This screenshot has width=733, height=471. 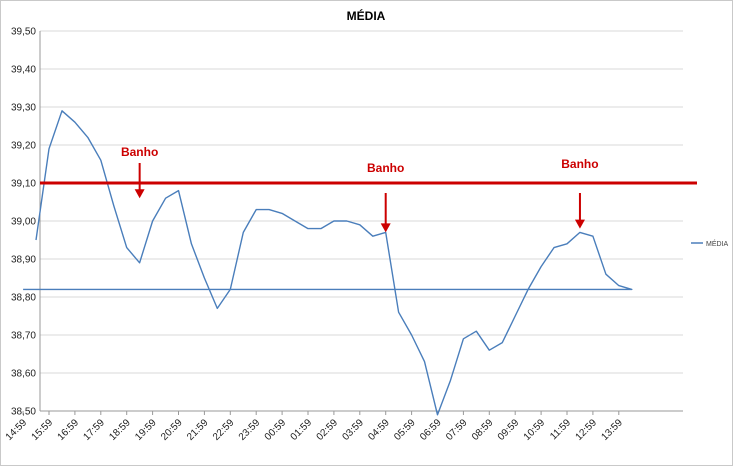 What do you see at coordinates (366, 15) in the screenshot?
I see `chart-title: MÉDIA` at bounding box center [366, 15].